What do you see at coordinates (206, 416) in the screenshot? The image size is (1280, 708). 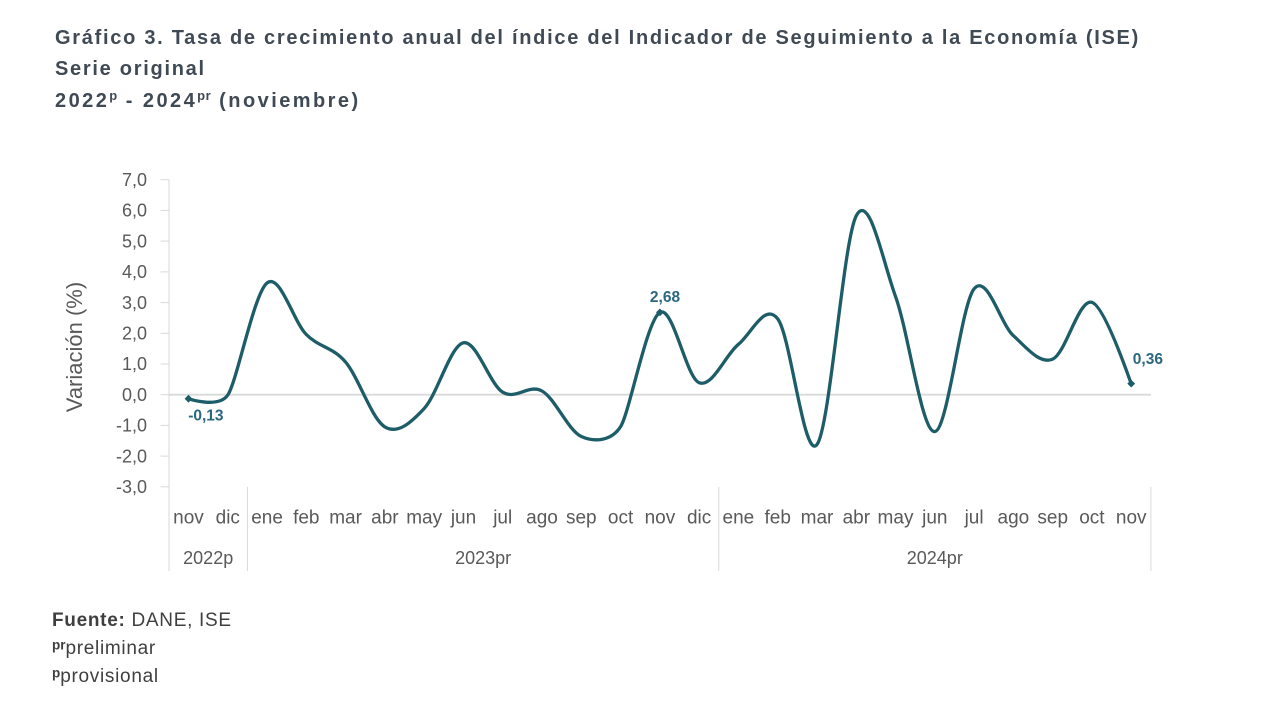 I see `svg-text: -0,13` at bounding box center [206, 416].